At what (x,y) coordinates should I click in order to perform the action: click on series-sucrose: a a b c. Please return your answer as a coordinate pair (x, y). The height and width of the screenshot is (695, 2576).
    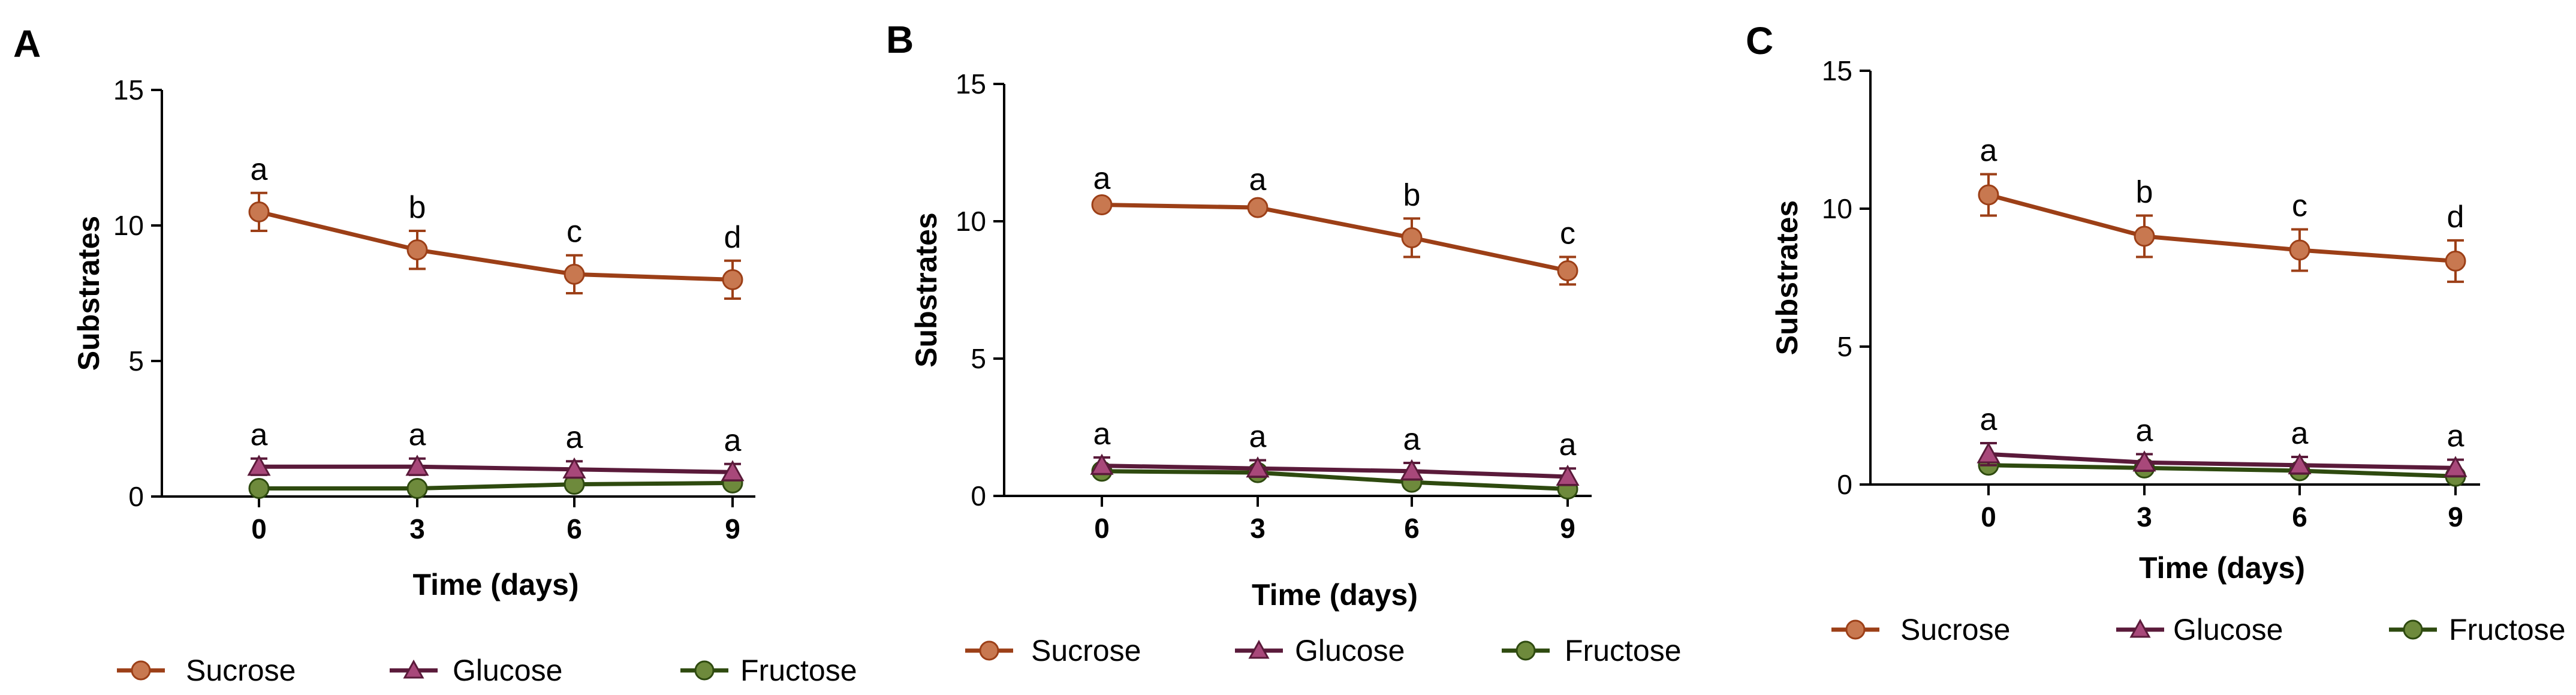
    Looking at the image, I should click on (1334, 223).